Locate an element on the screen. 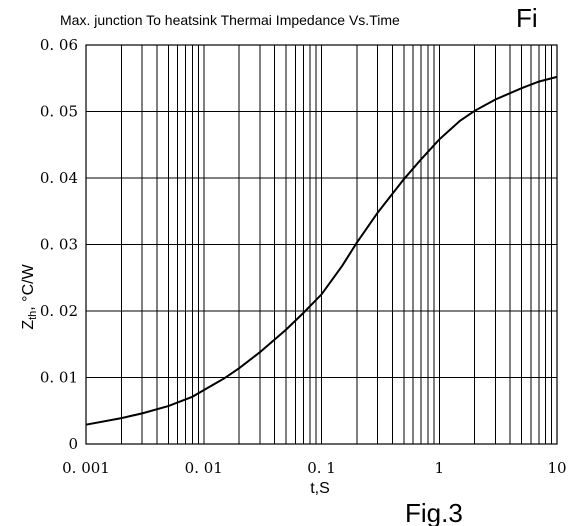 Image resolution: width=581 pixels, height=526 pixels. y-tick-label: 0 is located at coordinates (73, 444).